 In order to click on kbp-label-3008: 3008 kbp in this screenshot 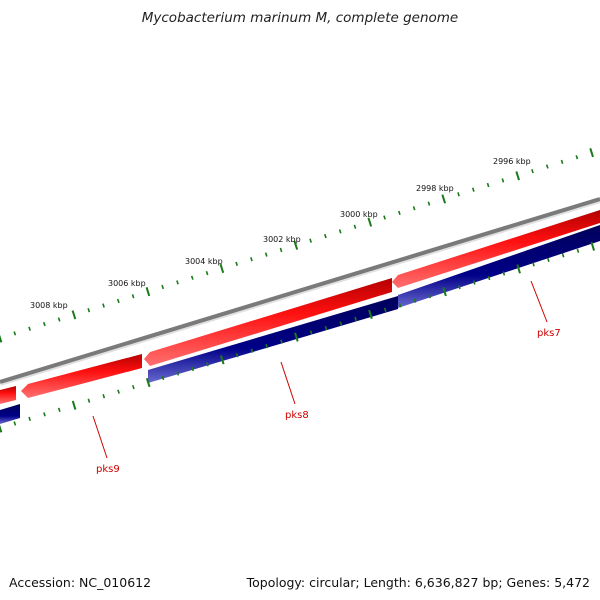, I will do `click(49, 305)`.